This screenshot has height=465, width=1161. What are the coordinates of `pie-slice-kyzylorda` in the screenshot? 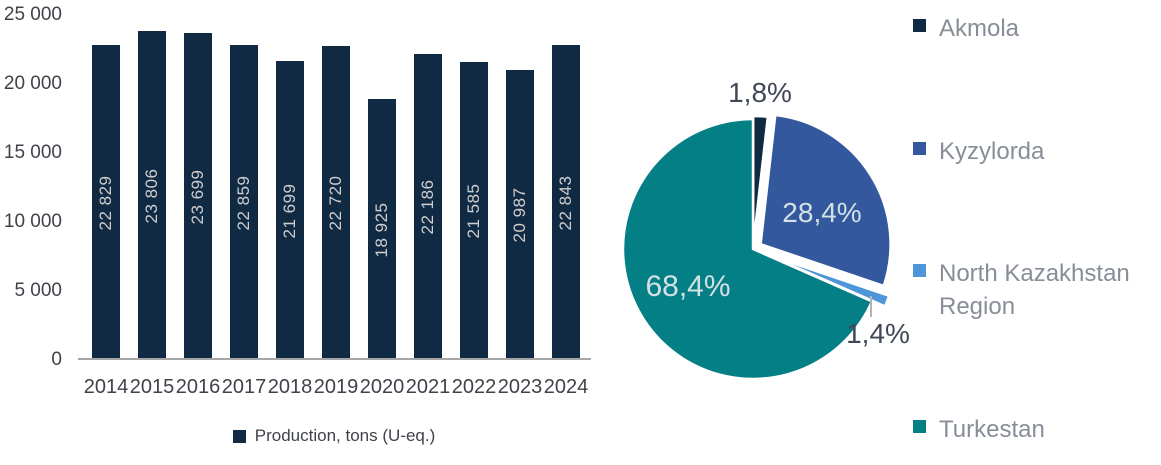 It's located at (825, 200).